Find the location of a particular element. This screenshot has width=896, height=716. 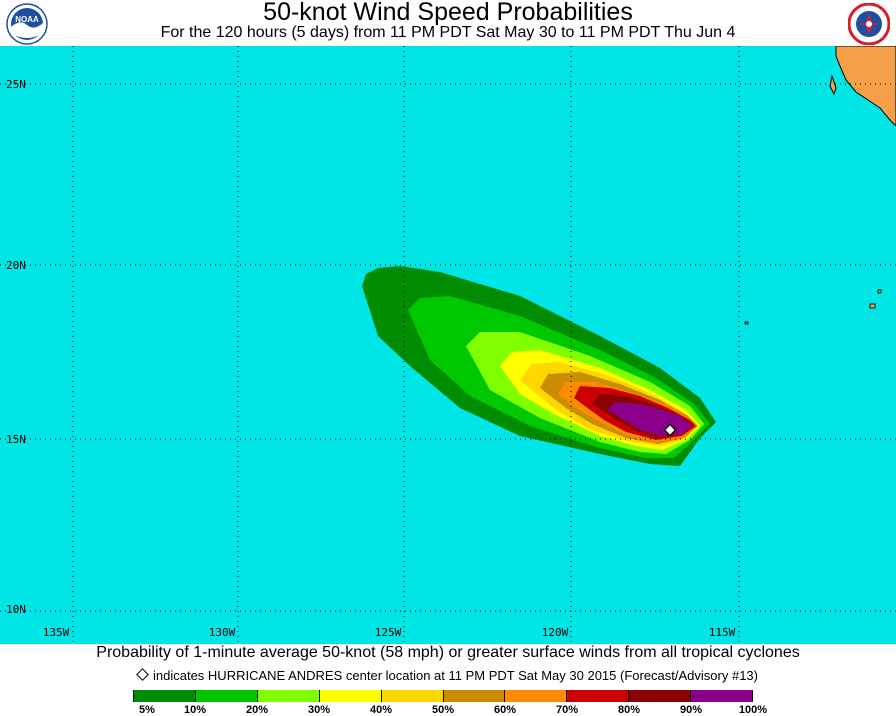

legend-label: 80% is located at coordinates (629, 710).